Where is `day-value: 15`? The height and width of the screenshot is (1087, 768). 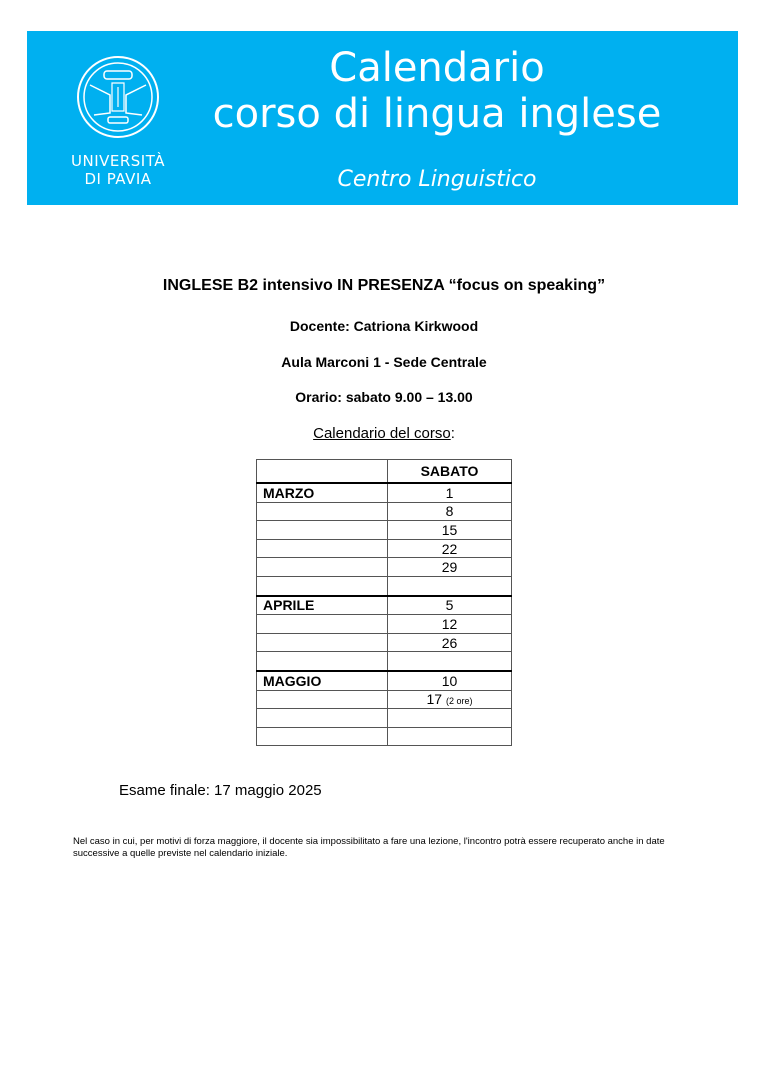
day-value: 15 is located at coordinates (449, 529).